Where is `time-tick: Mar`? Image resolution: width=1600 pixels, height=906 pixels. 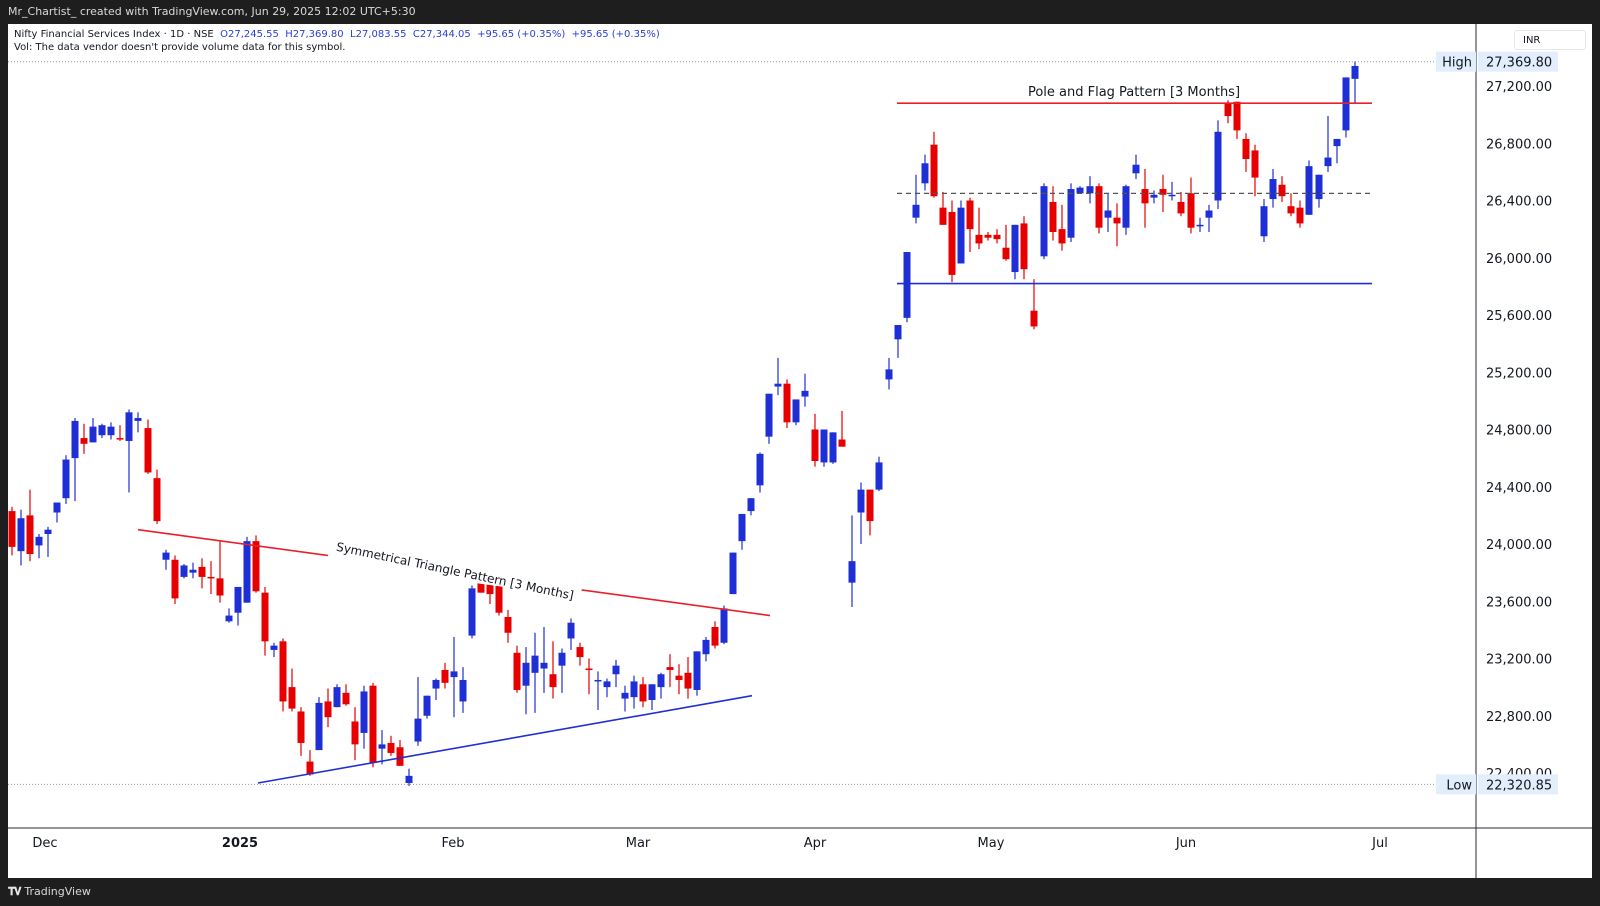 time-tick: Mar is located at coordinates (638, 843).